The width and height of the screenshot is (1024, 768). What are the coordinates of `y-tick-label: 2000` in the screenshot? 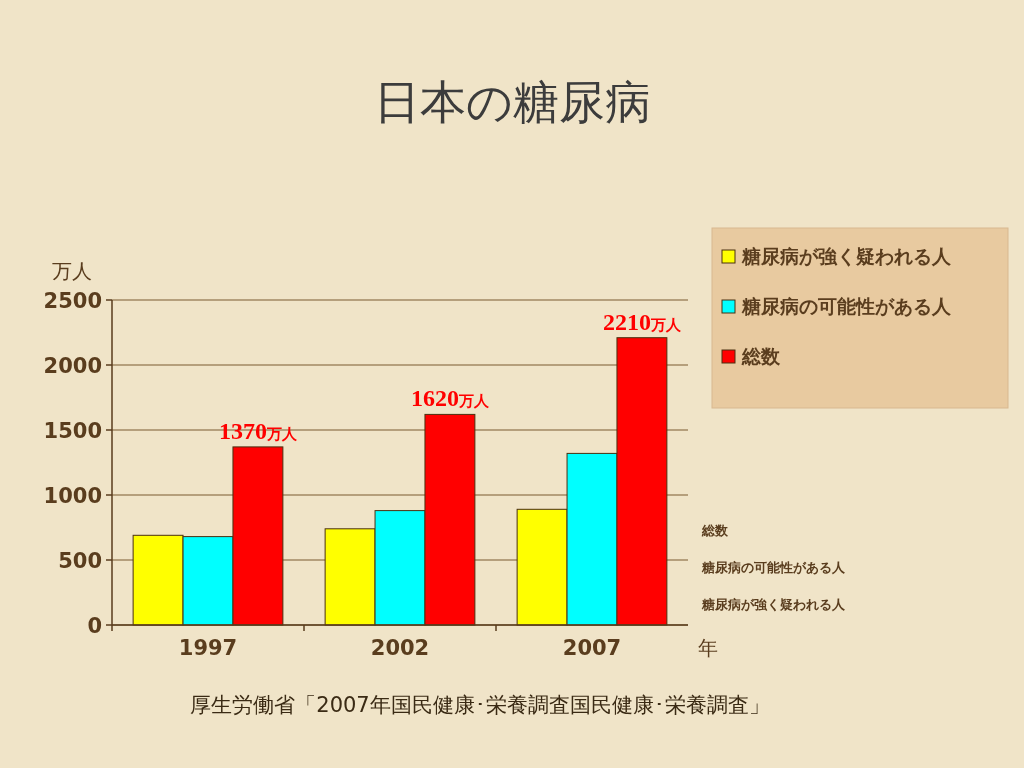 It's located at (72, 366).